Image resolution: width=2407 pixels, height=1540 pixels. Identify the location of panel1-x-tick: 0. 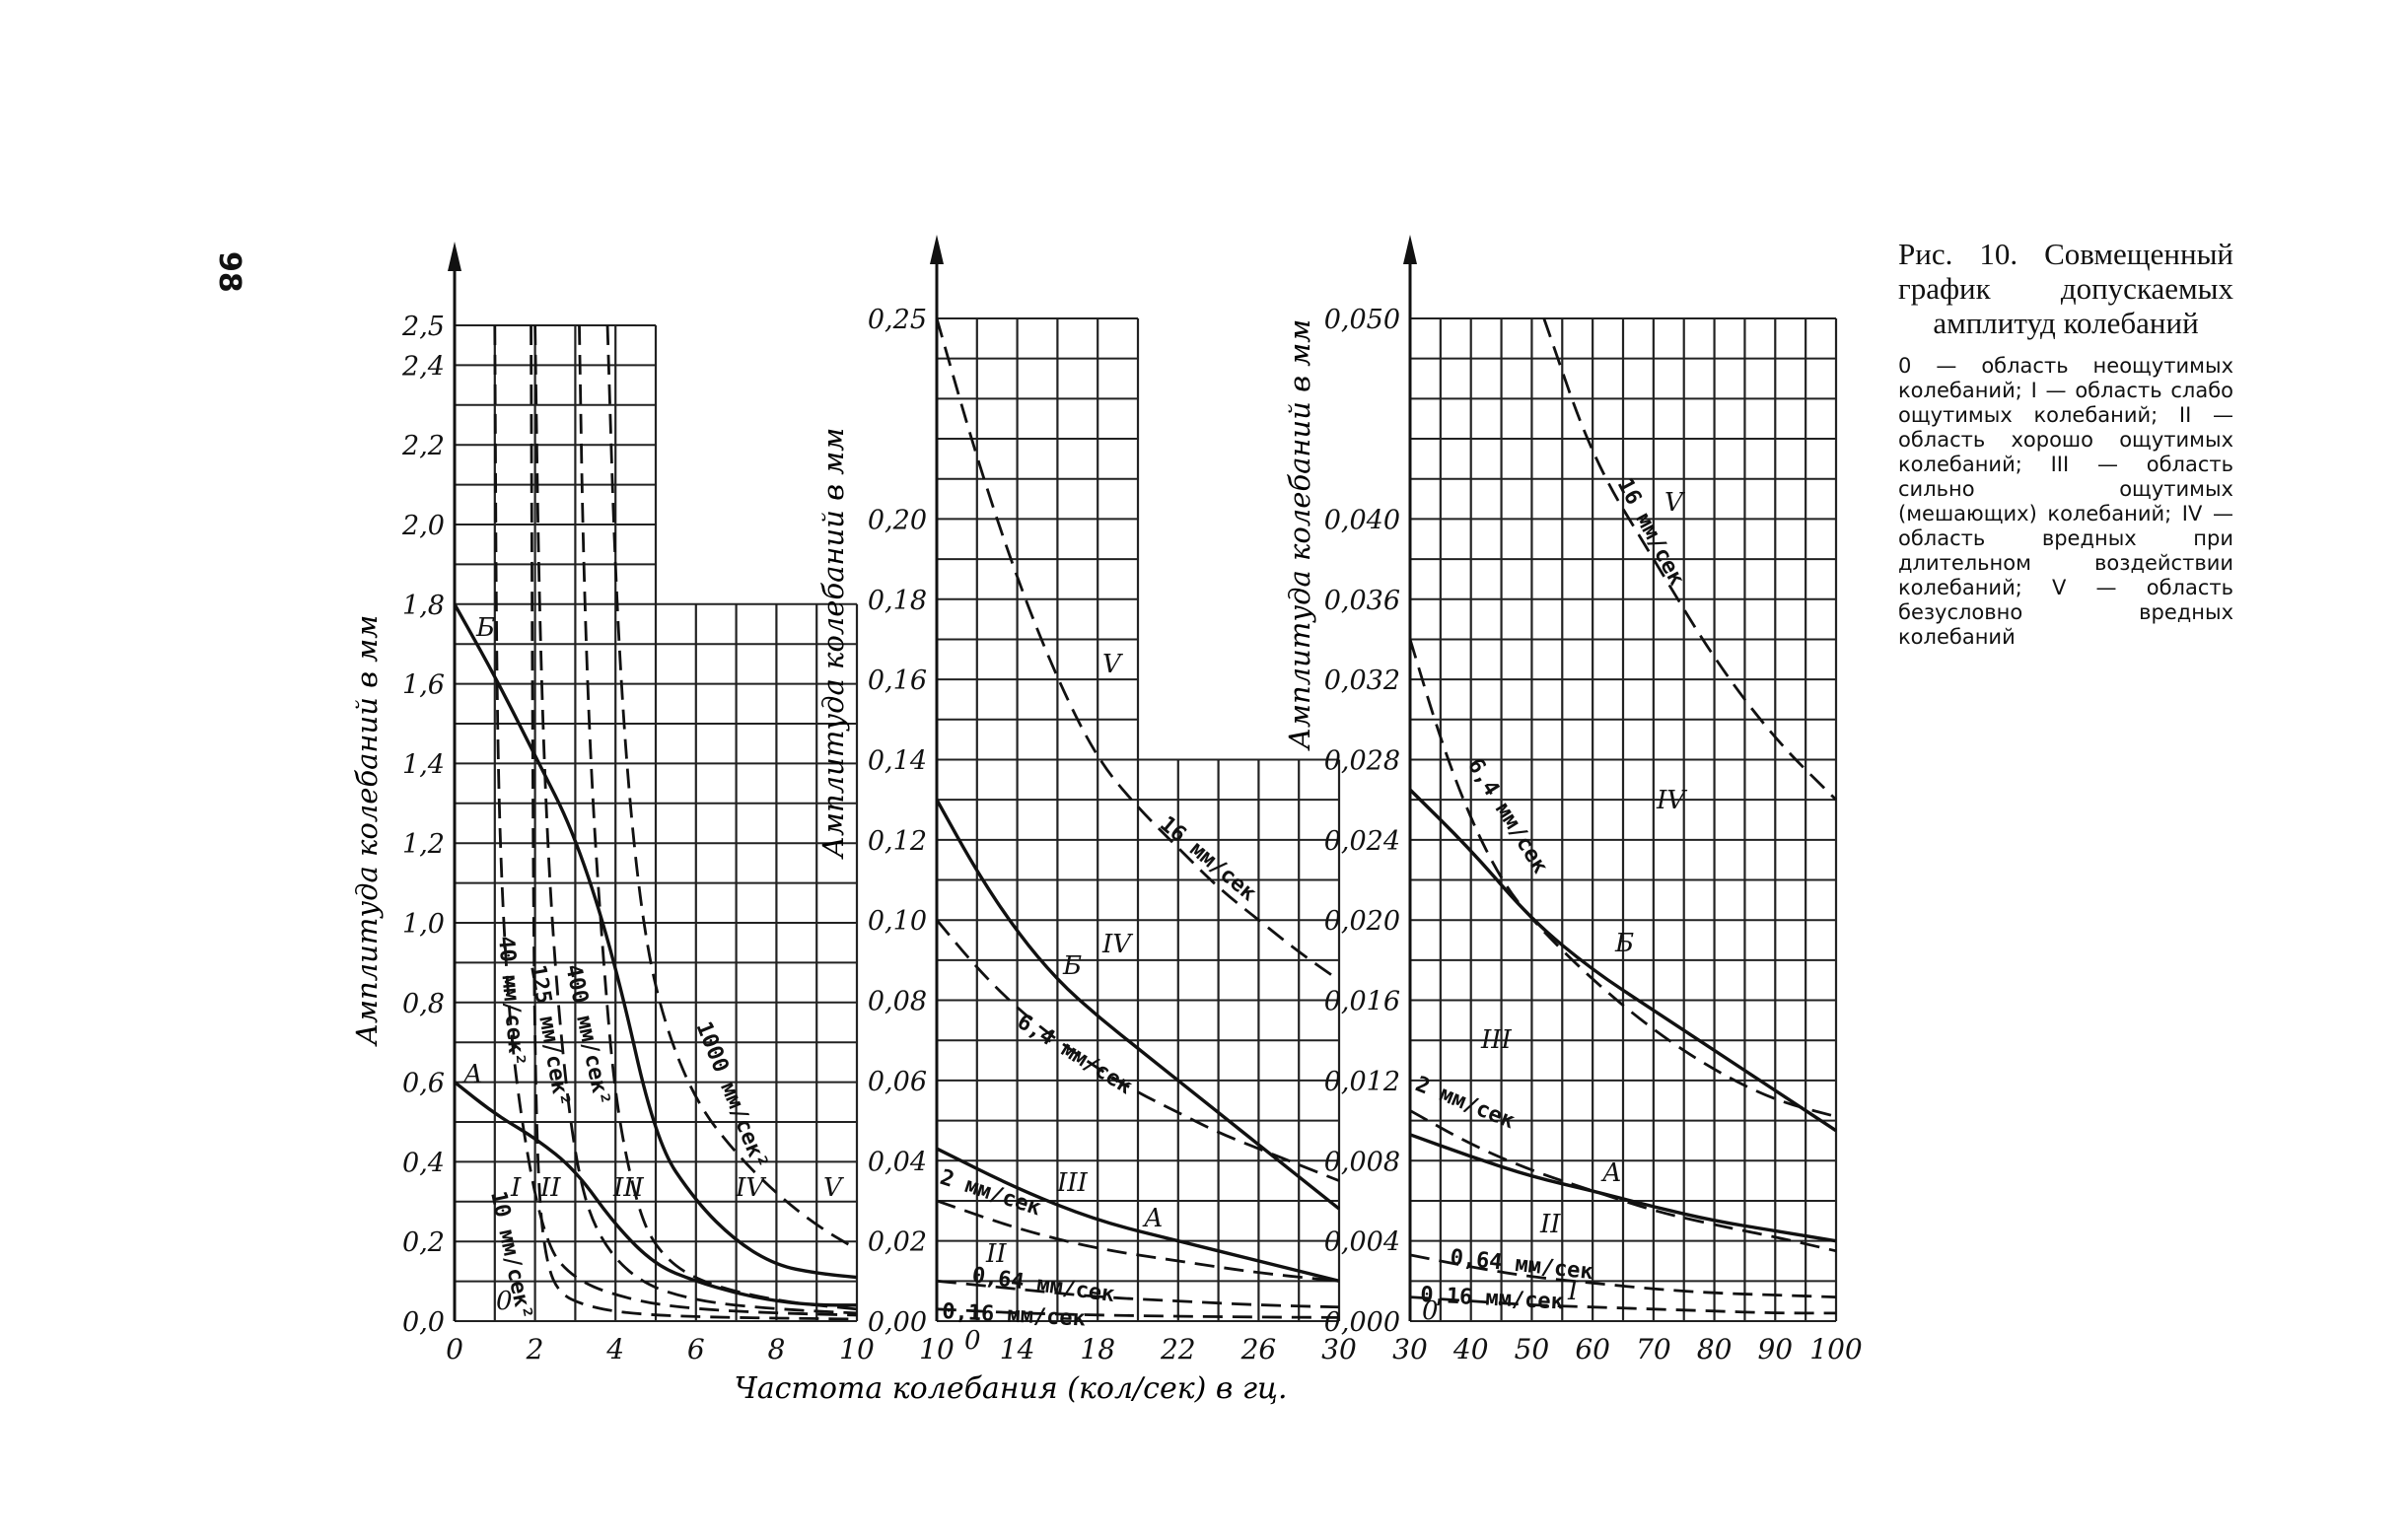
(454, 1349).